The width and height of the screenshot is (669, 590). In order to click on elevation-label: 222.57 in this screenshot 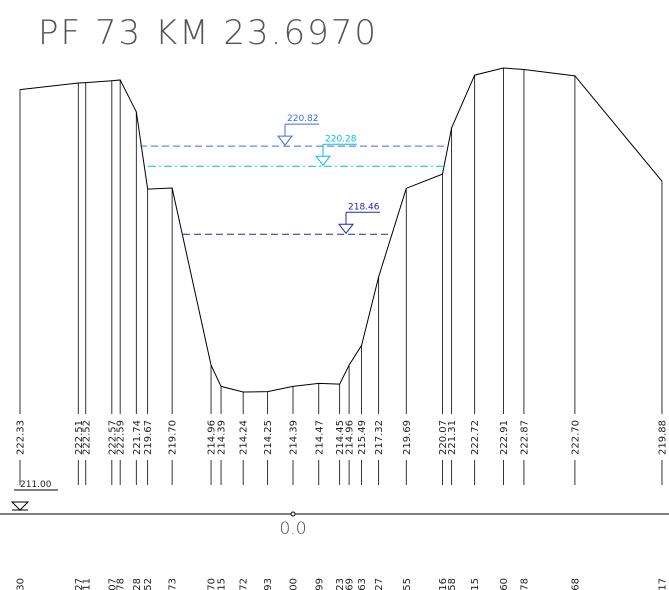, I will do `click(112, 437)`.